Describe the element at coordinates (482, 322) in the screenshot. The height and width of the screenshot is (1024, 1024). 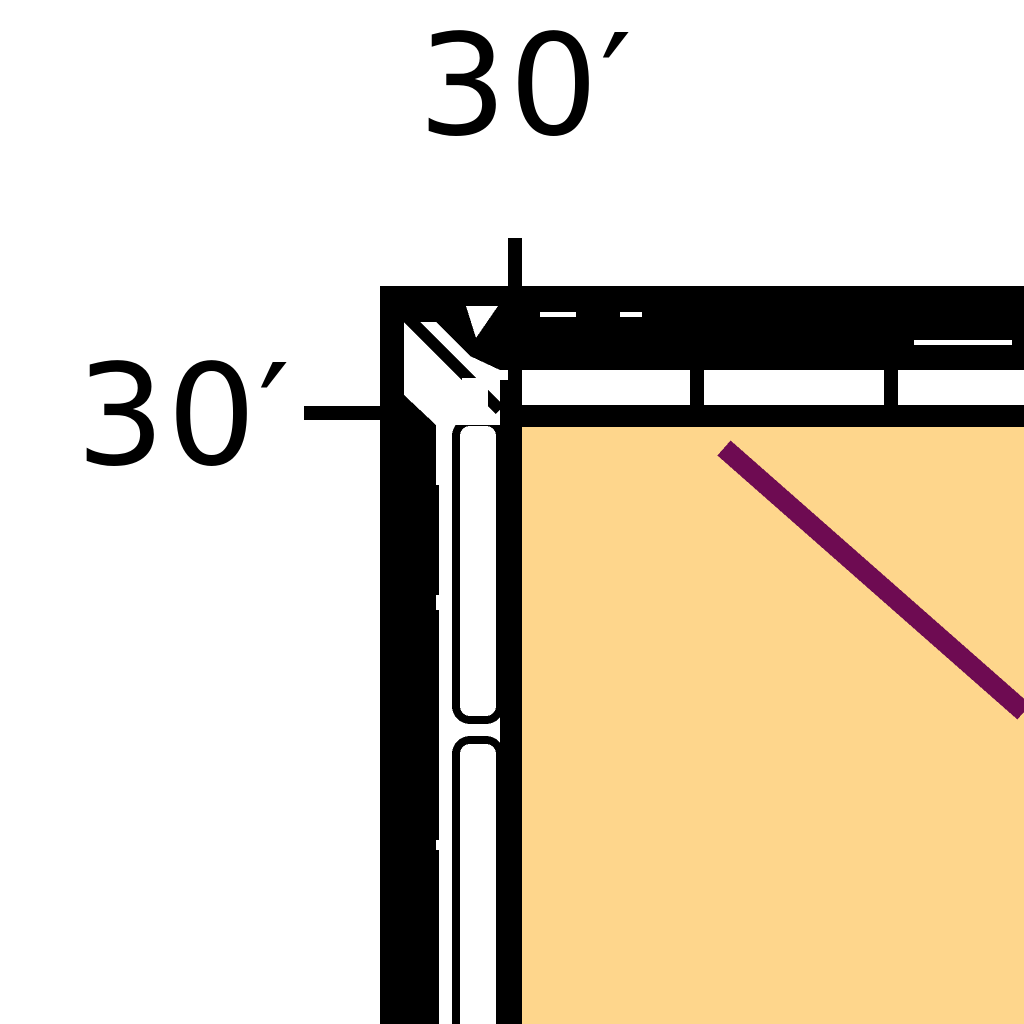
I see `corner-white-wedge` at that location.